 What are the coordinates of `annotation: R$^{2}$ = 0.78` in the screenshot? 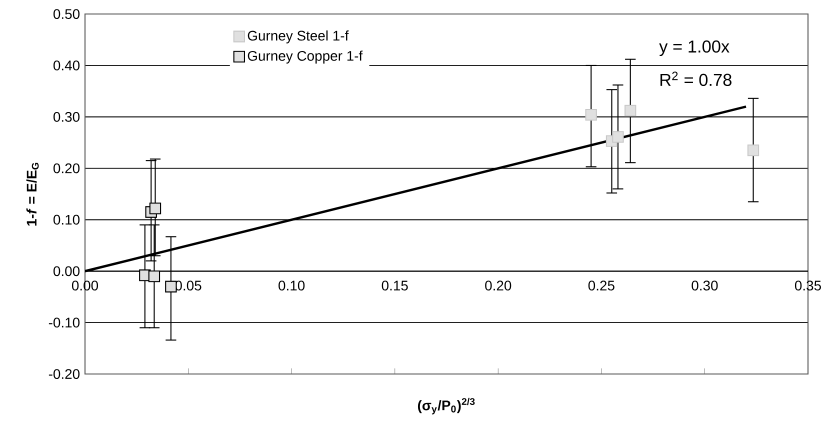 It's located at (696, 79).